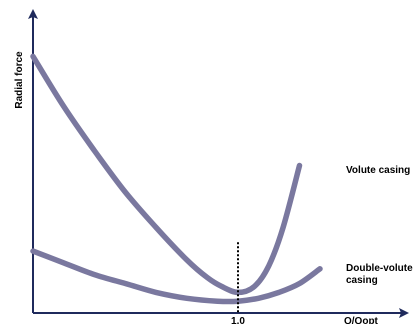 This screenshot has height=324, width=414. Describe the element at coordinates (19, 80) in the screenshot. I see `y-axis-label: Radial force` at that location.